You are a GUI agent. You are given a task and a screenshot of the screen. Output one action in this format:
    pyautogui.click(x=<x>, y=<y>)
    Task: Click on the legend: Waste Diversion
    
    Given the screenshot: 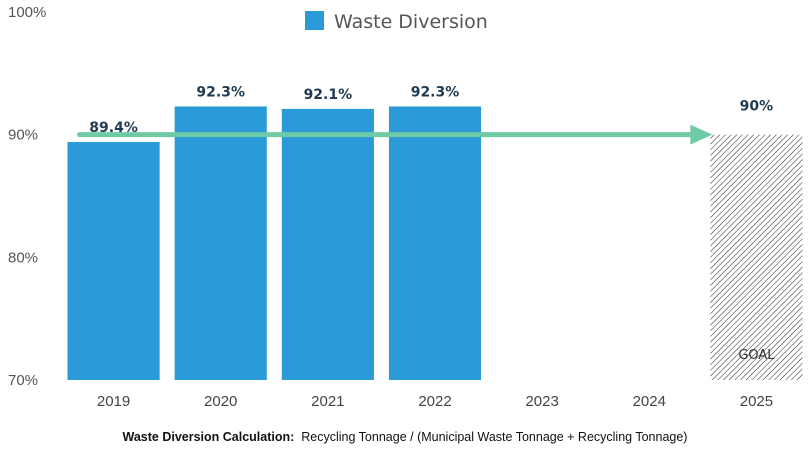 What is the action you would take?
    pyautogui.click(x=396, y=22)
    